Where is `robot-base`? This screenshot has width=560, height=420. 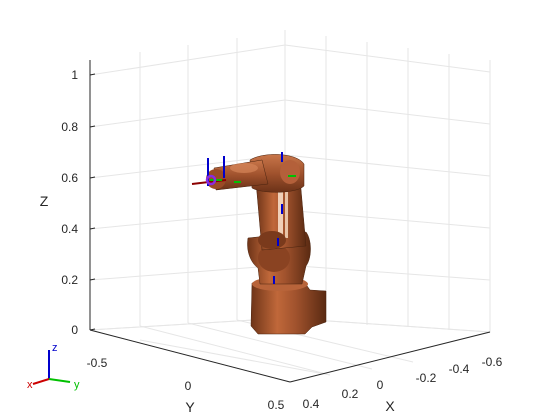
robot-base is located at coordinates (288, 308).